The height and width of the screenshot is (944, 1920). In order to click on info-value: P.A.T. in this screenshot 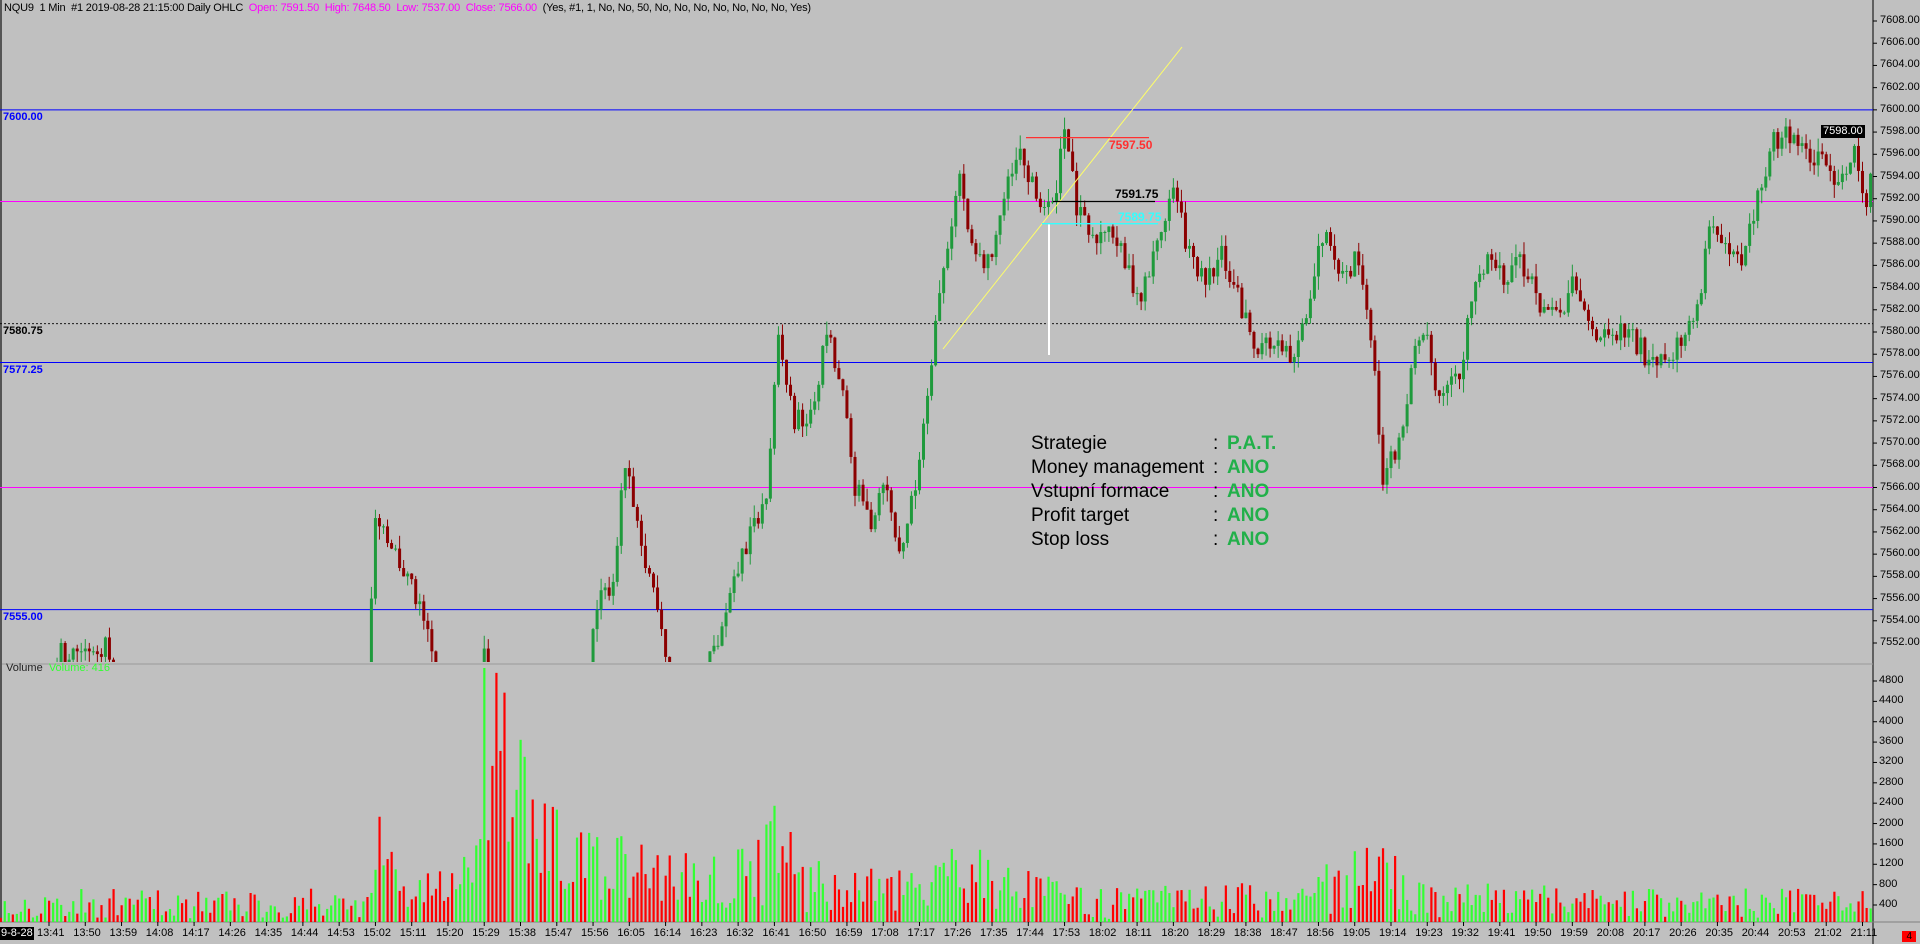, I will do `click(1252, 443)`.